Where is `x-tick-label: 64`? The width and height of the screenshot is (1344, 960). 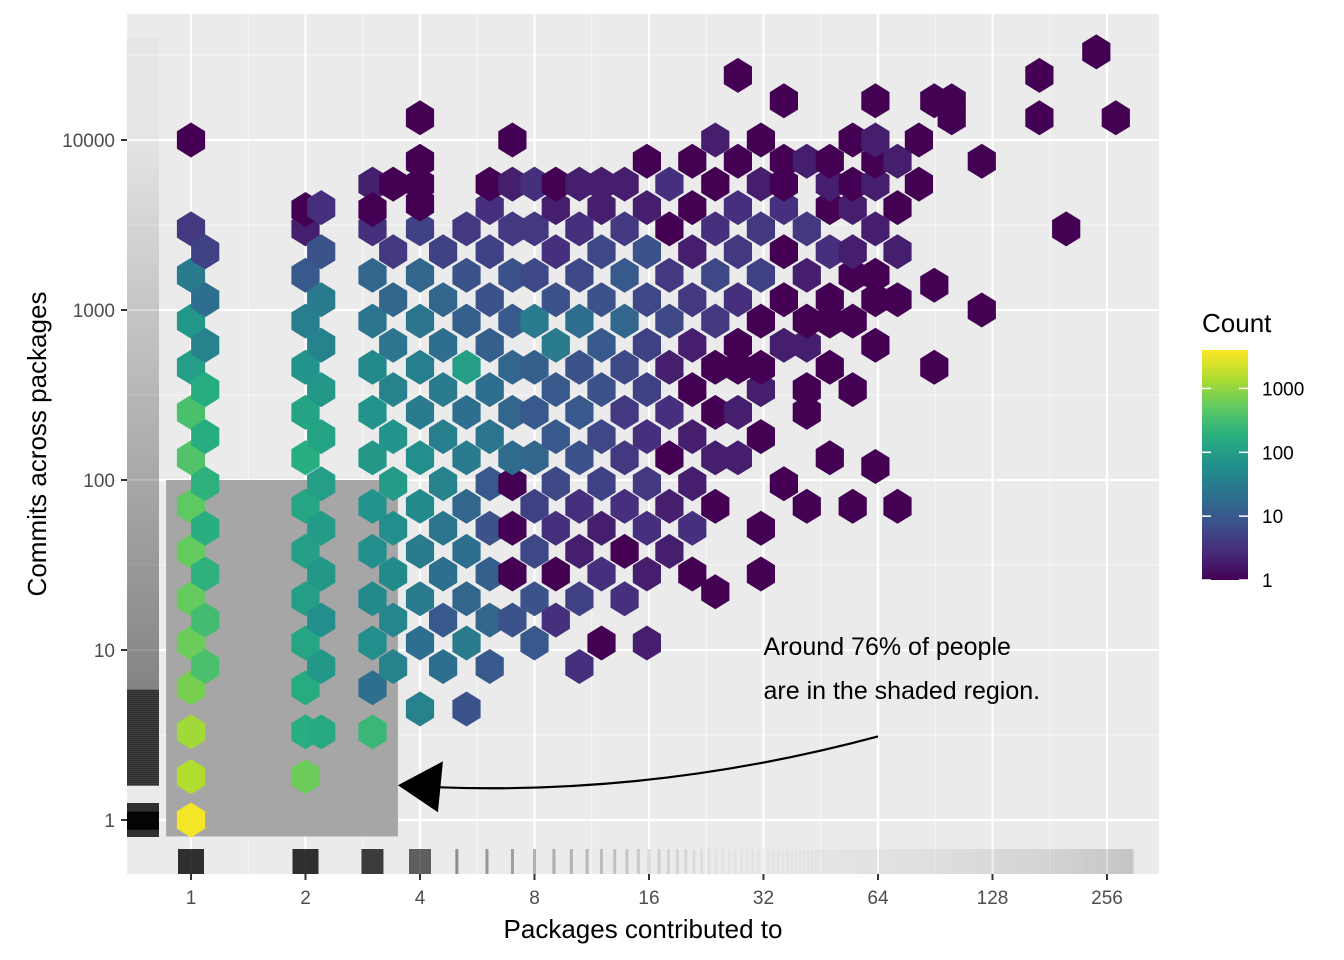 x-tick-label: 64 is located at coordinates (878, 898).